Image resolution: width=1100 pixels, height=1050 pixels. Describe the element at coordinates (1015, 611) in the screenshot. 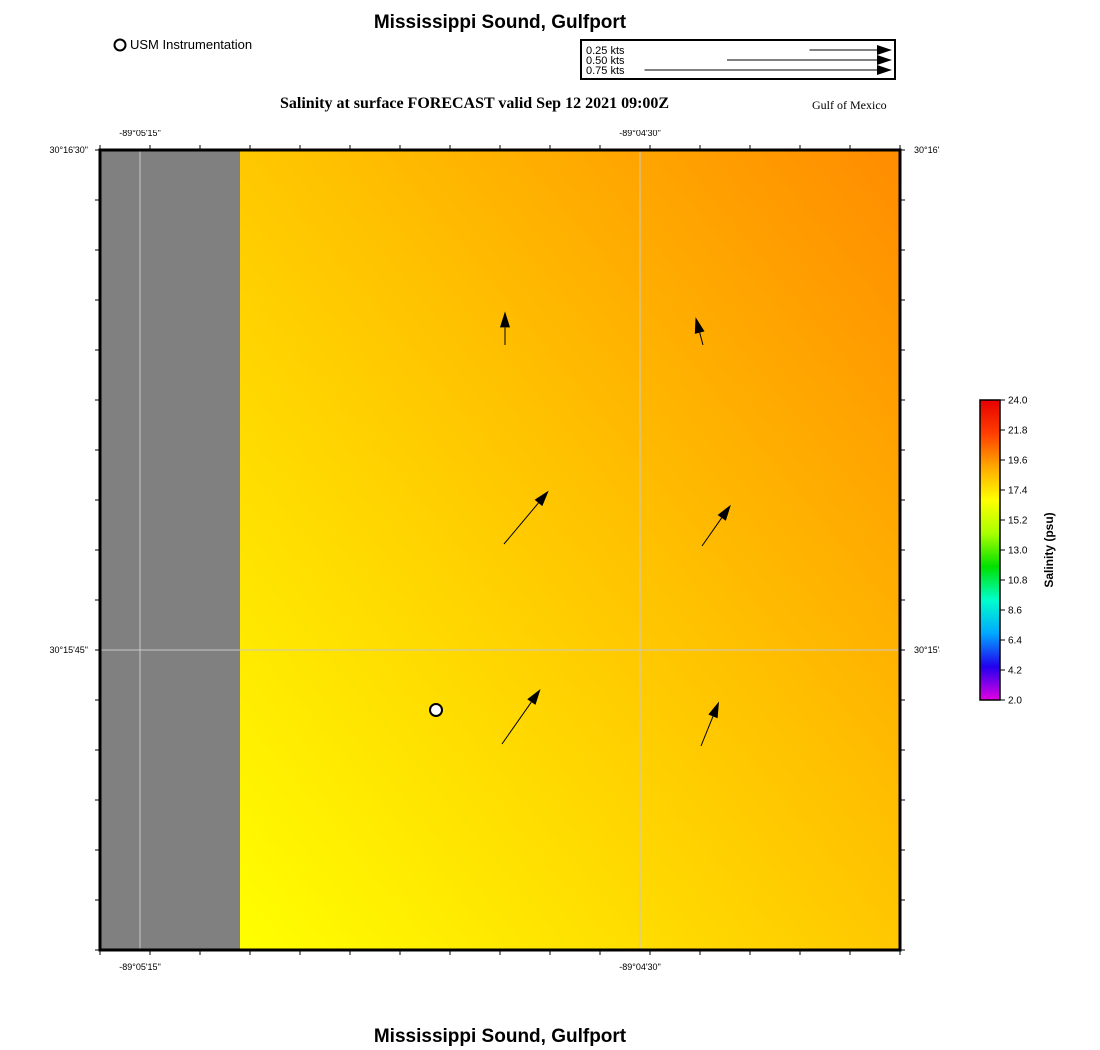

I see `colorbar-tick-label: 8.6` at that location.